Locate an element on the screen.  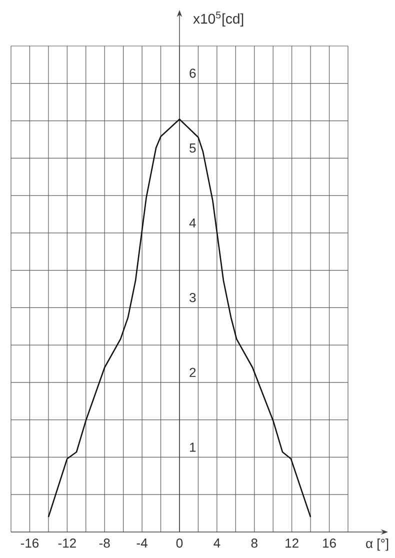
x-axis-title: α [°] is located at coordinates (377, 544).